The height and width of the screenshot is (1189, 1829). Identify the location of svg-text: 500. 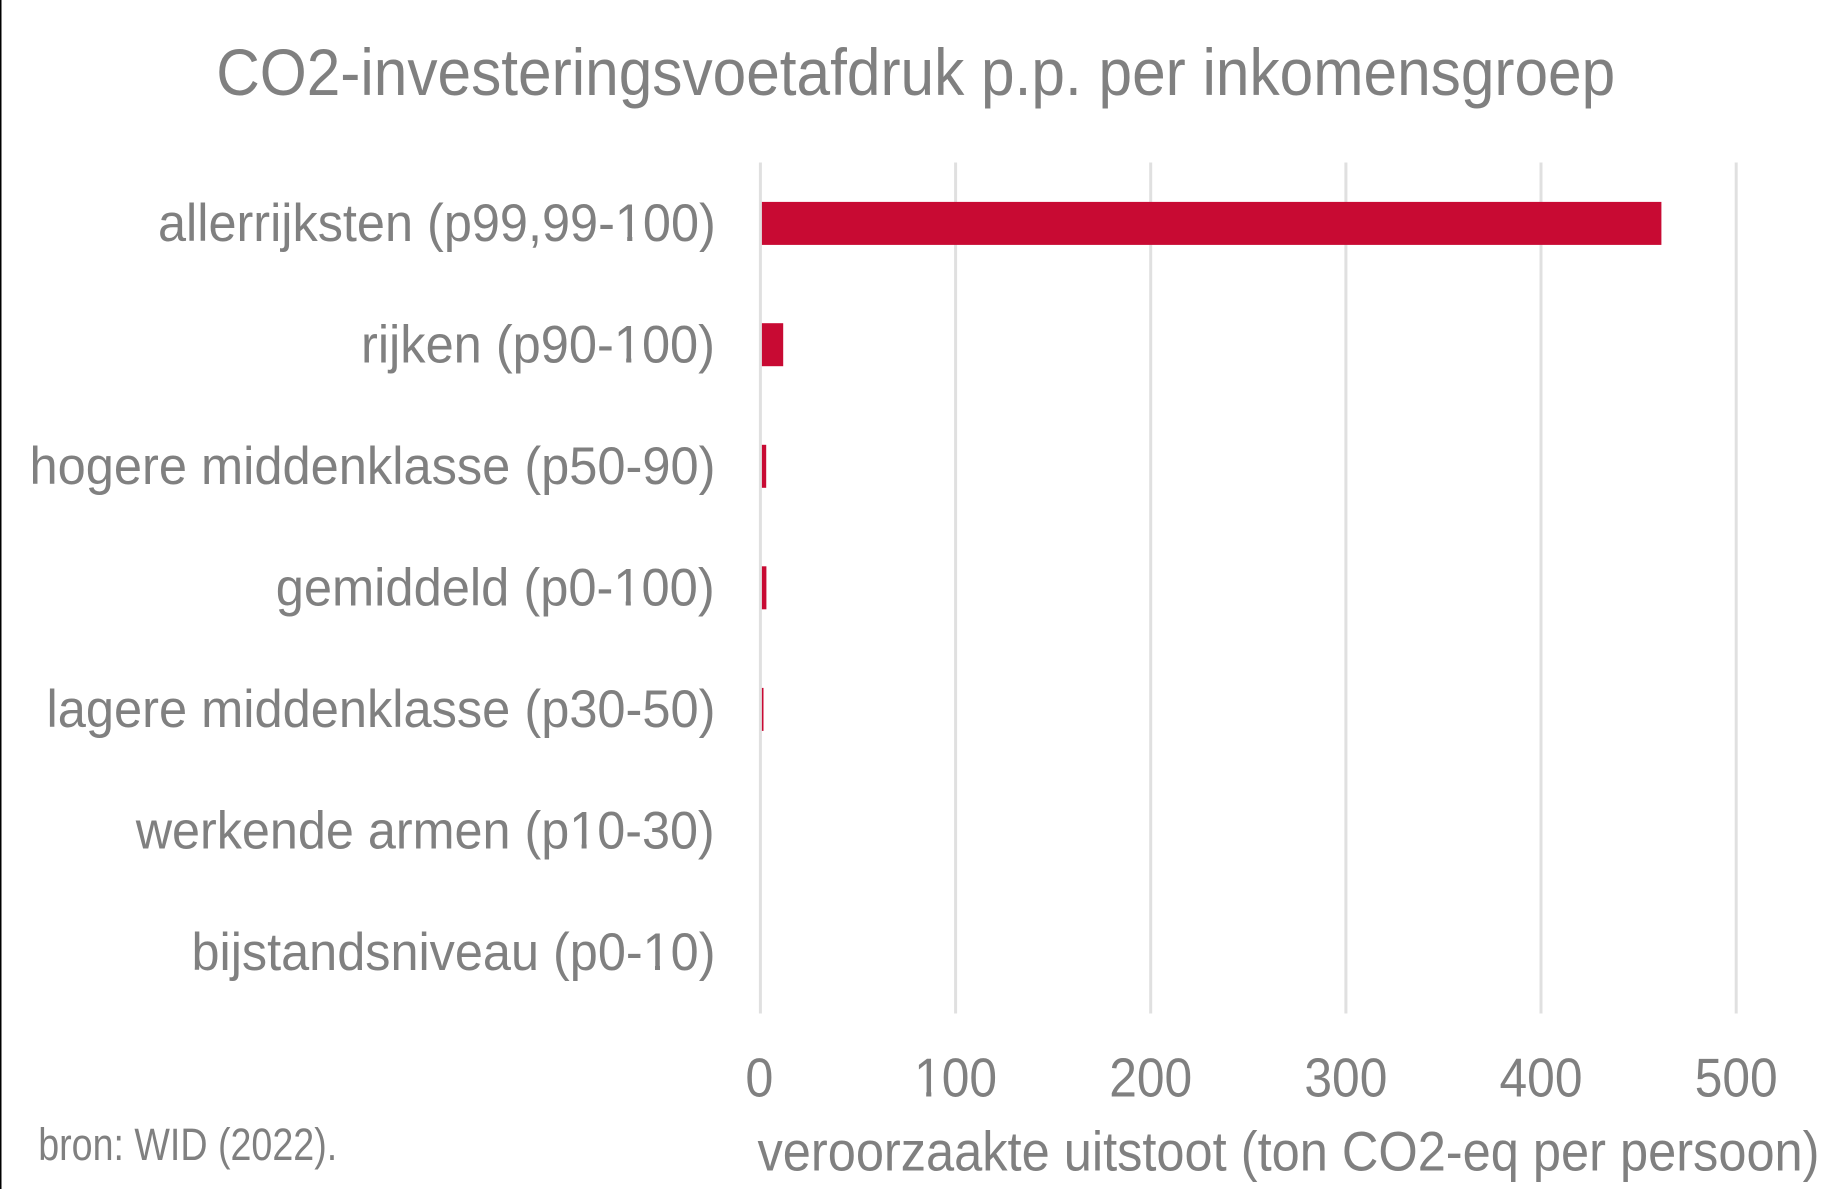
(1736, 1078).